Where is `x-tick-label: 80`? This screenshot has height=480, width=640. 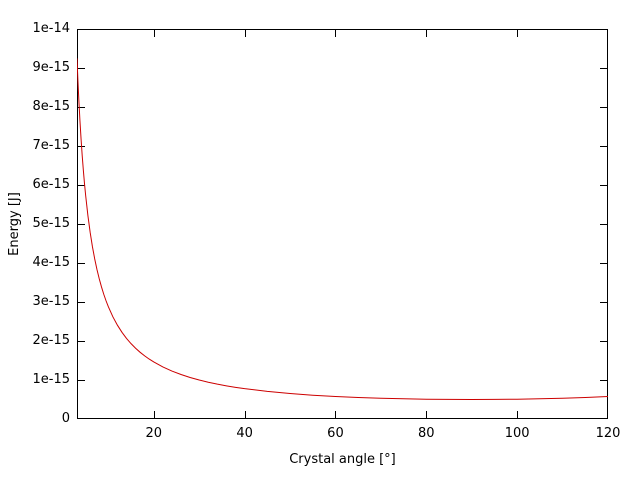
x-tick-label: 80 is located at coordinates (426, 433).